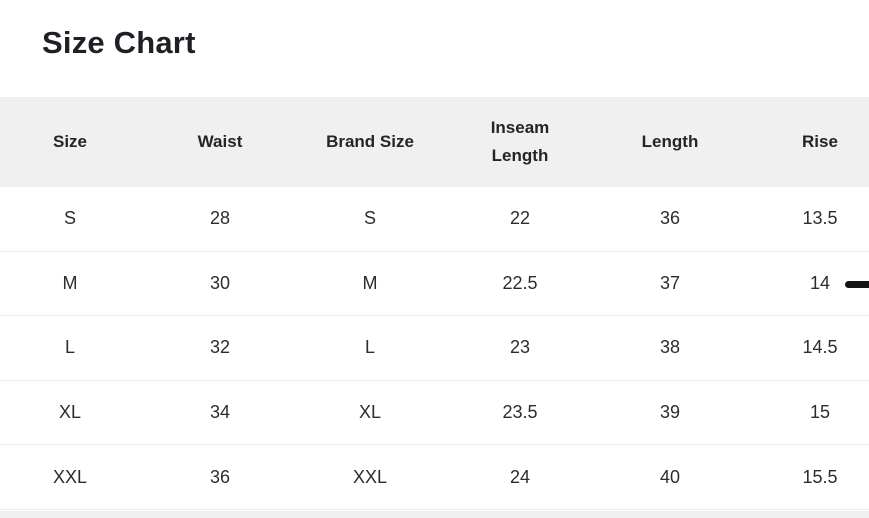  I want to click on cell-size: XL, so click(70, 412).